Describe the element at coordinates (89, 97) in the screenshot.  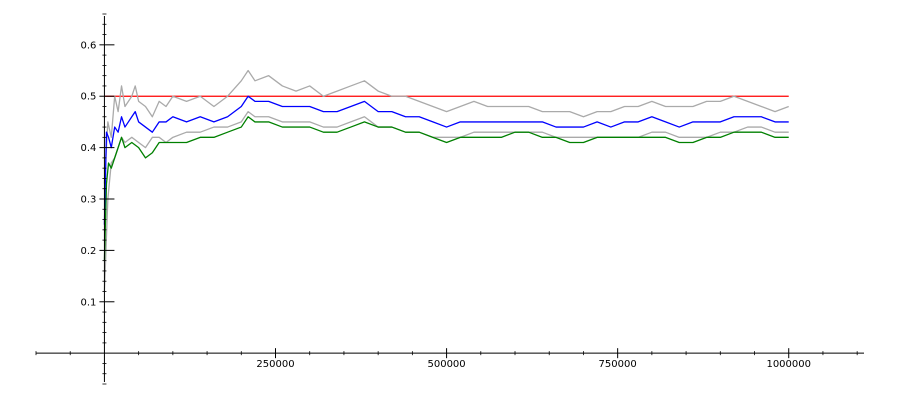
I see `y-tick-label: 0.5` at that location.